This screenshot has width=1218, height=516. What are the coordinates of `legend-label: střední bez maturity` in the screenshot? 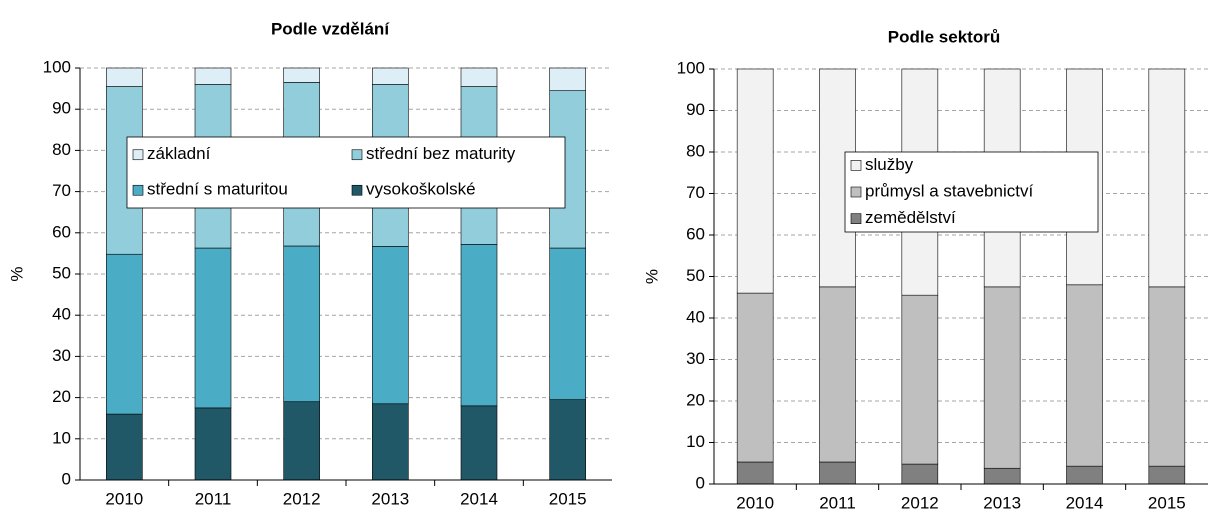 It's located at (441, 153).